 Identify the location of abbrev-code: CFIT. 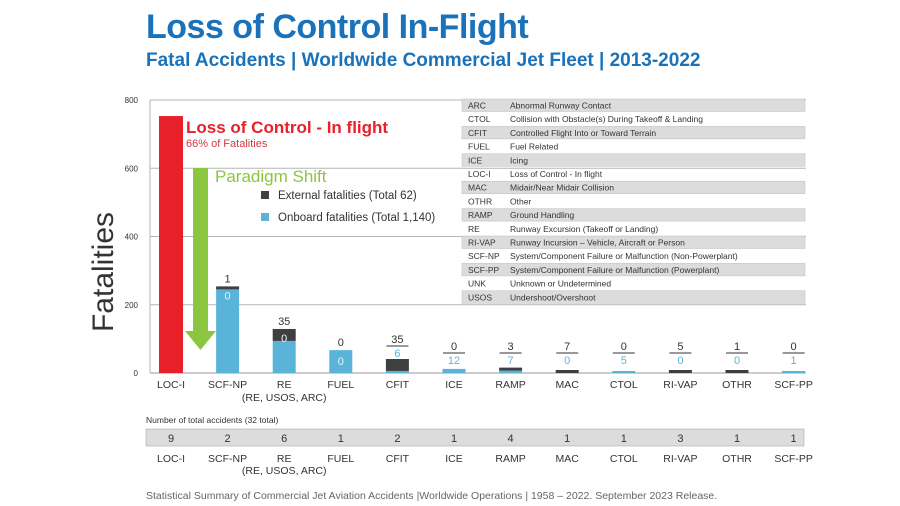
(477, 133).